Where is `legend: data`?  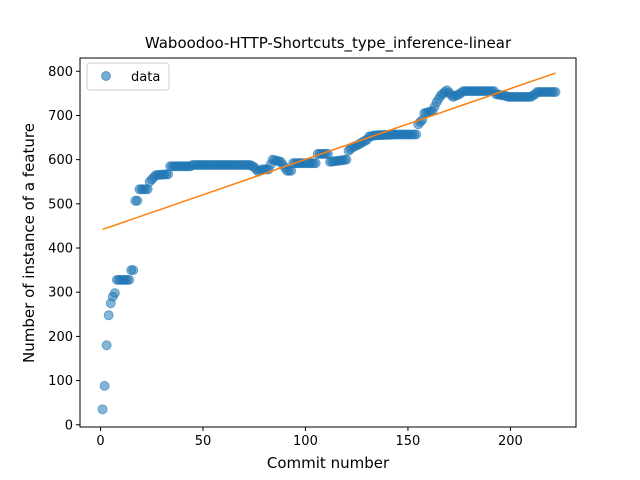 legend: data is located at coordinates (128, 76).